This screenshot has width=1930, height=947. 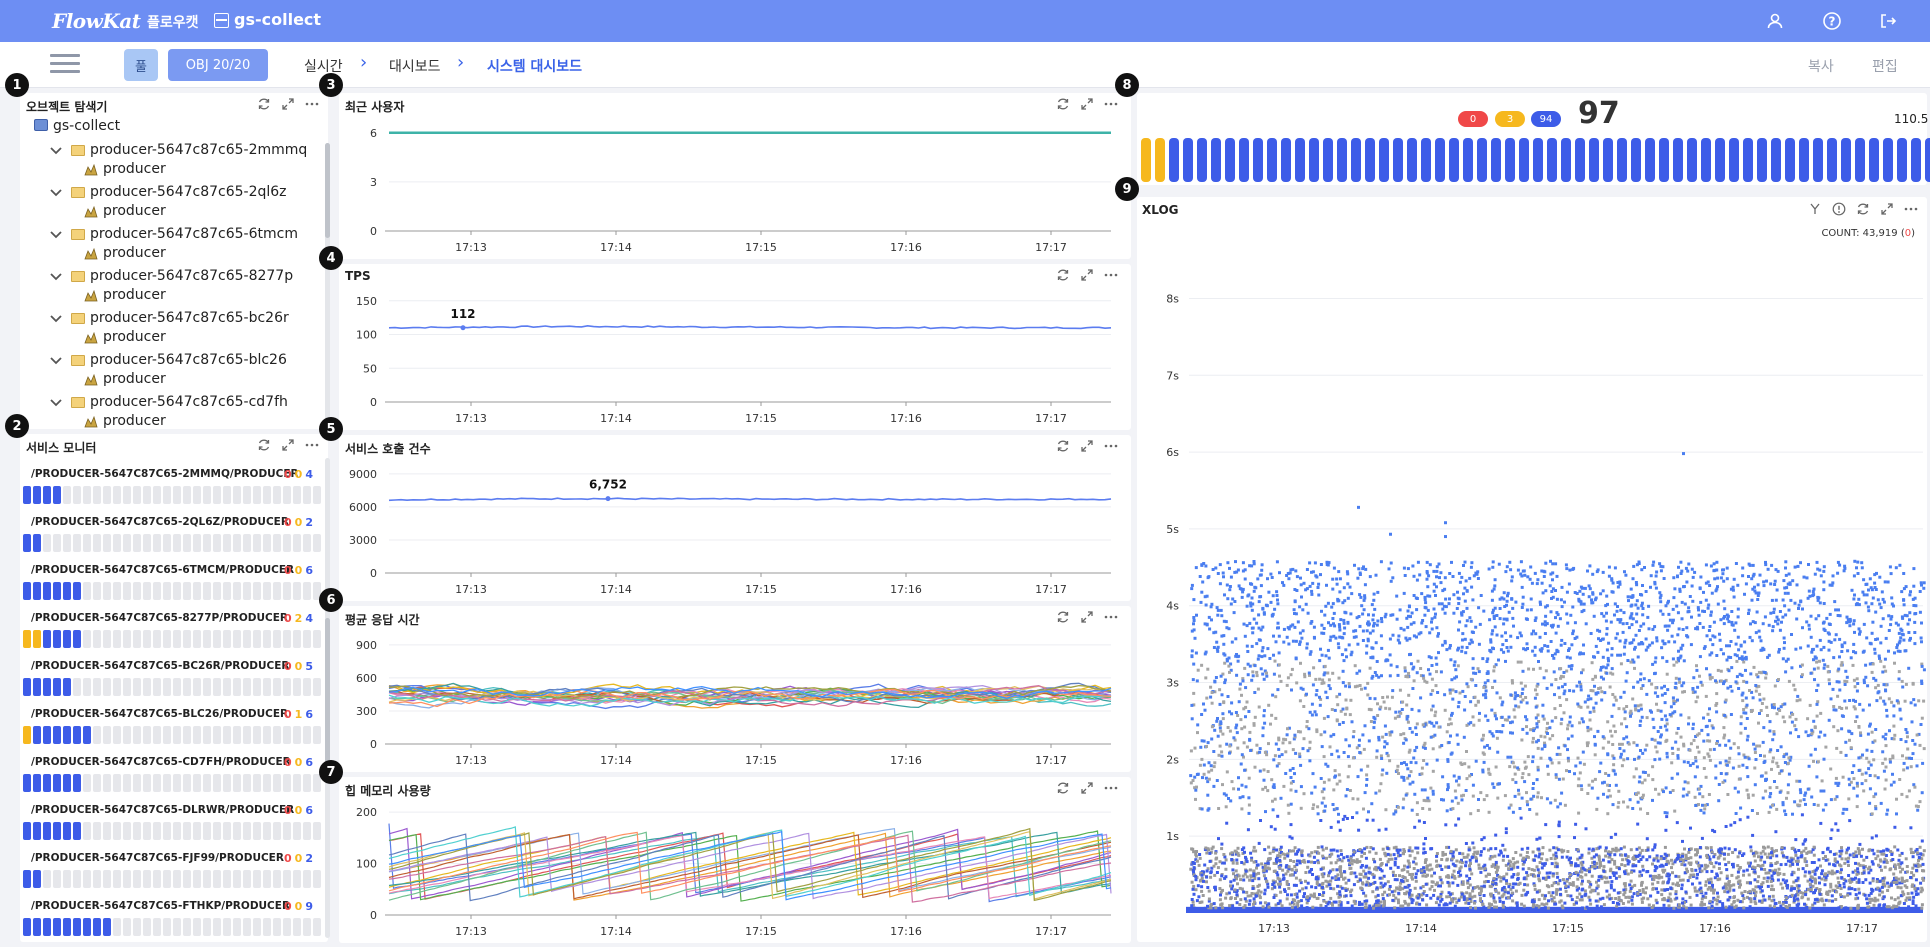 What do you see at coordinates (1815, 209) in the screenshot?
I see `filter-icon` at bounding box center [1815, 209].